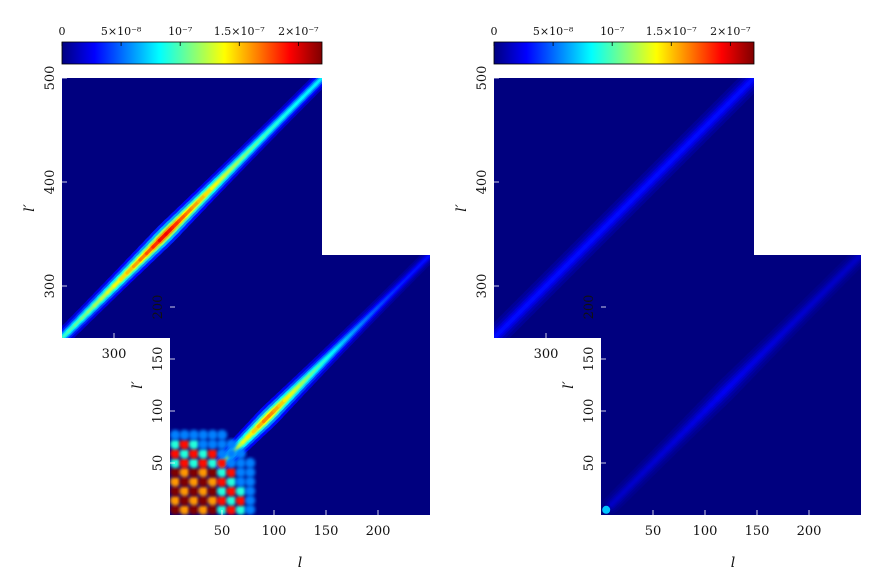 The image size is (872, 585). What do you see at coordinates (494, 31) in the screenshot?
I see `right-colorbar-tick-label: 0` at bounding box center [494, 31].